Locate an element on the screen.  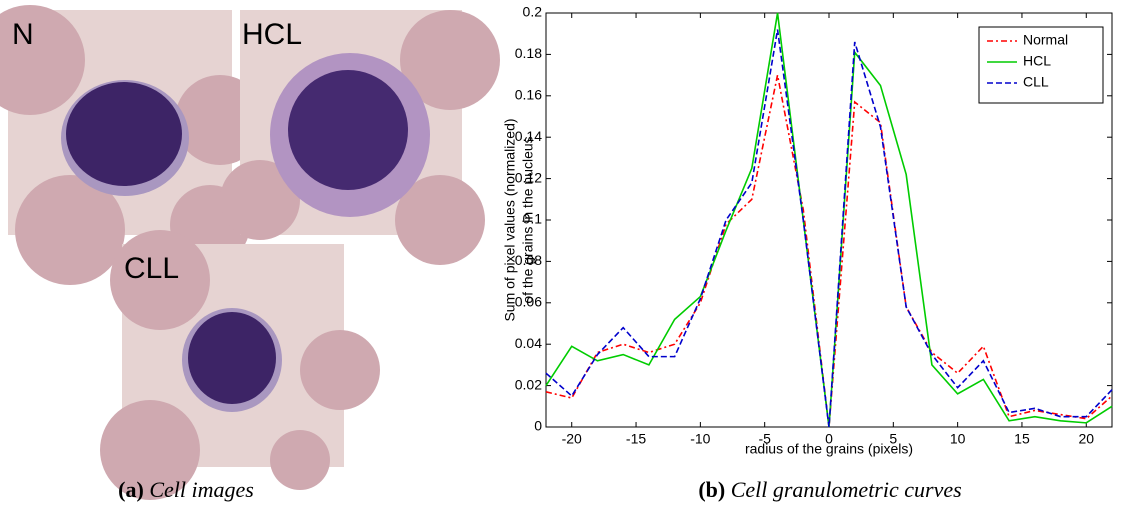
y-tick-label: 0.18 is located at coordinates (528, 53).